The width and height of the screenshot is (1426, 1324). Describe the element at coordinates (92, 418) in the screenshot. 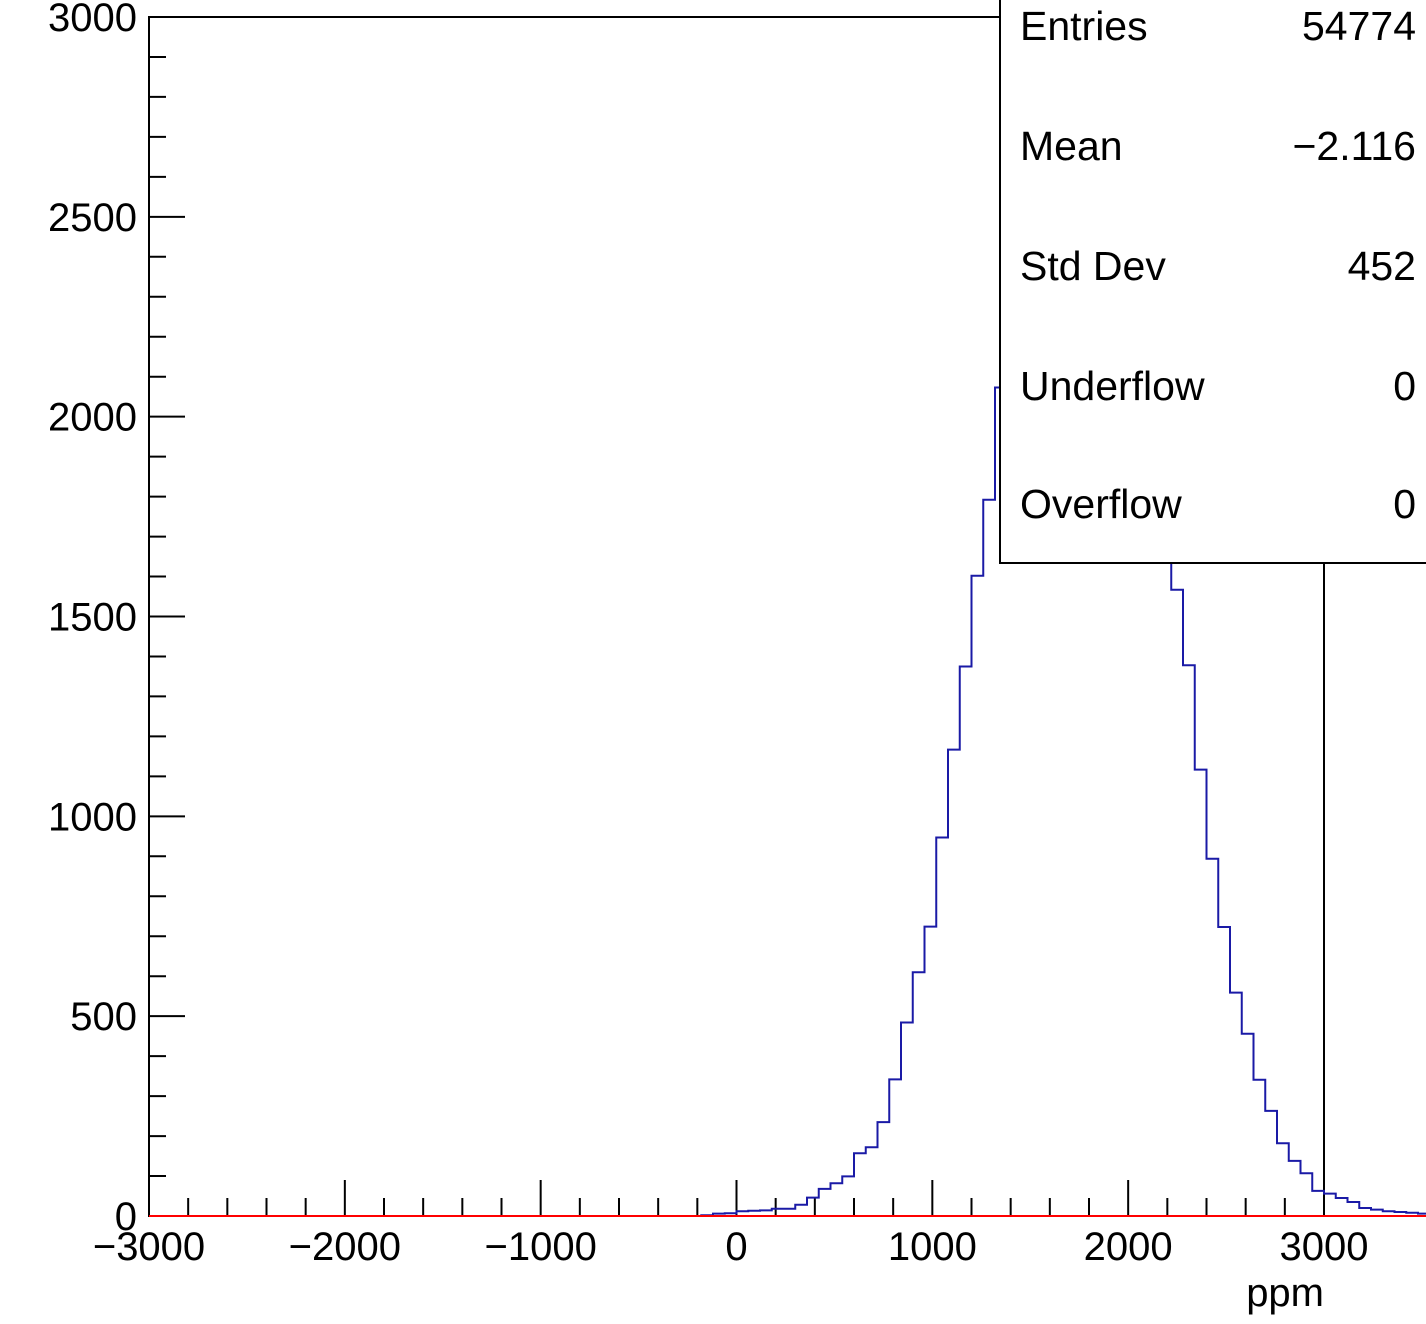

I see `y-tick-label: 2000` at that location.